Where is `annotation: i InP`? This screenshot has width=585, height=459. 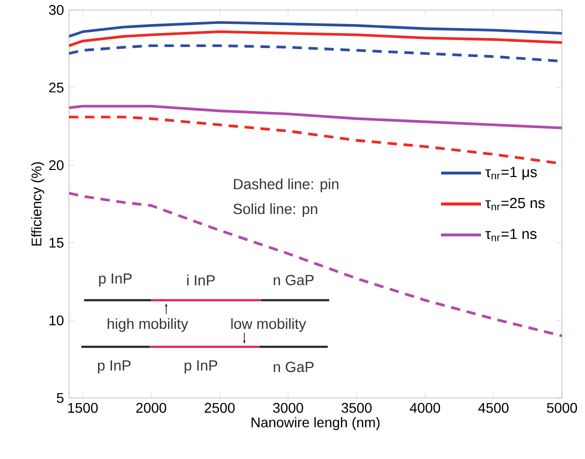
annotation: i InP is located at coordinates (201, 280).